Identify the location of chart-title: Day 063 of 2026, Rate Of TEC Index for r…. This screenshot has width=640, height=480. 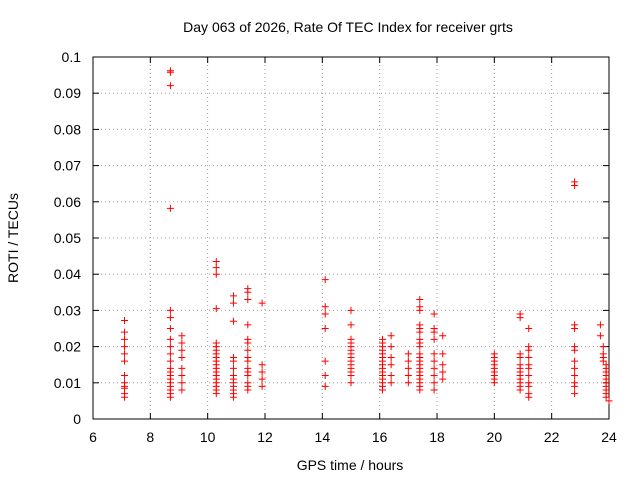
(348, 27).